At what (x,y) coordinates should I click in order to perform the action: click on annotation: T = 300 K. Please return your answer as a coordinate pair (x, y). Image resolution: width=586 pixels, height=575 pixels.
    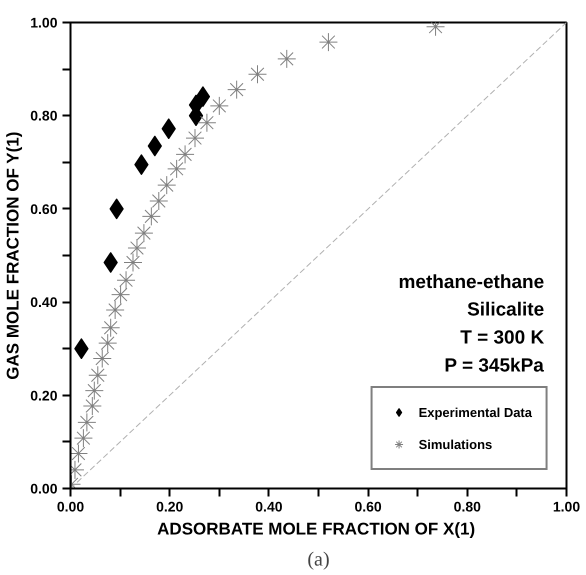
    Looking at the image, I should click on (502, 338).